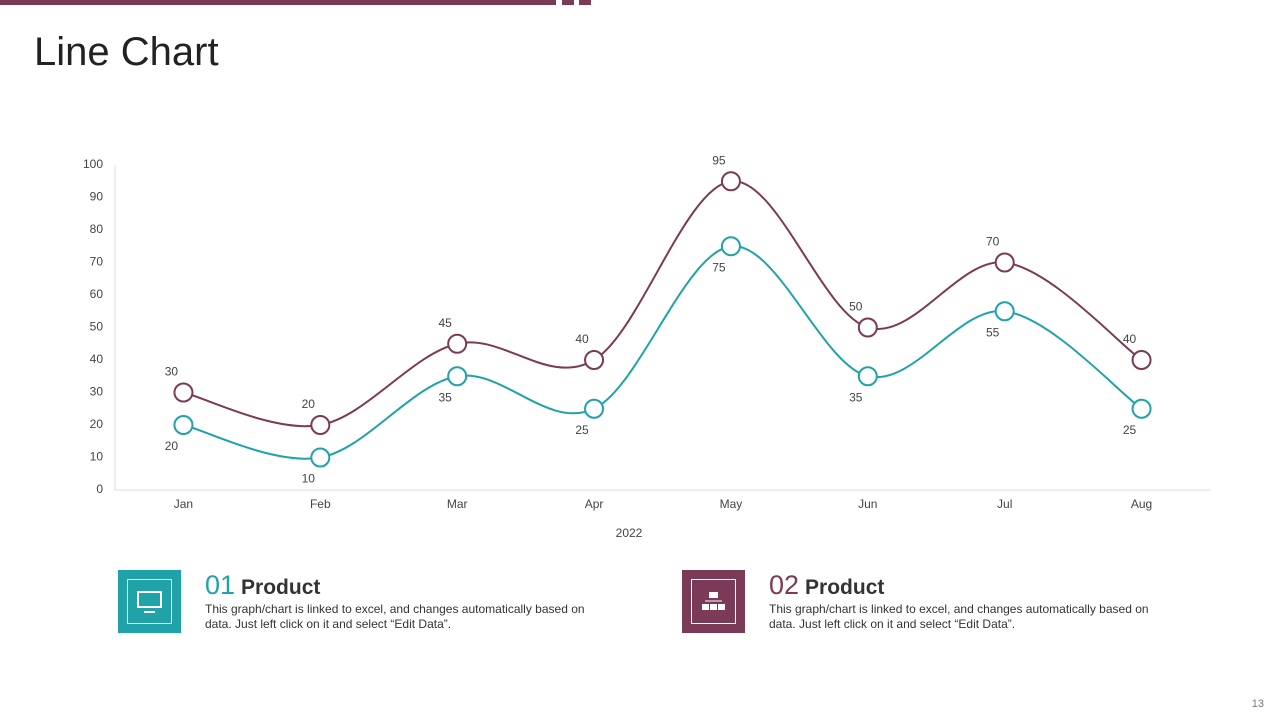  I want to click on data-label: 70, so click(993, 242).